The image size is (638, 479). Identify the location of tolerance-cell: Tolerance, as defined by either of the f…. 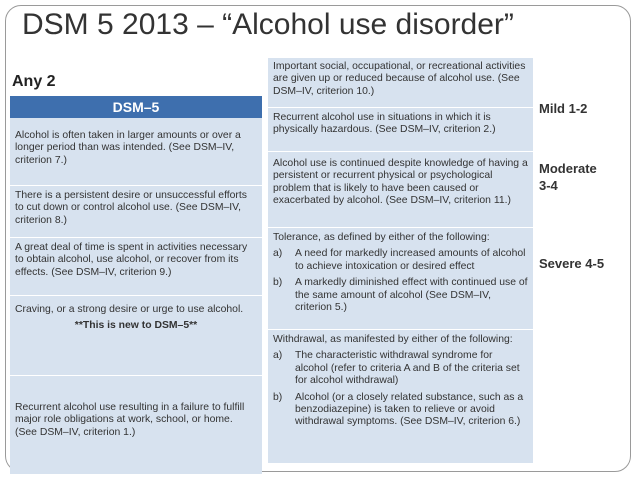
(400, 279).